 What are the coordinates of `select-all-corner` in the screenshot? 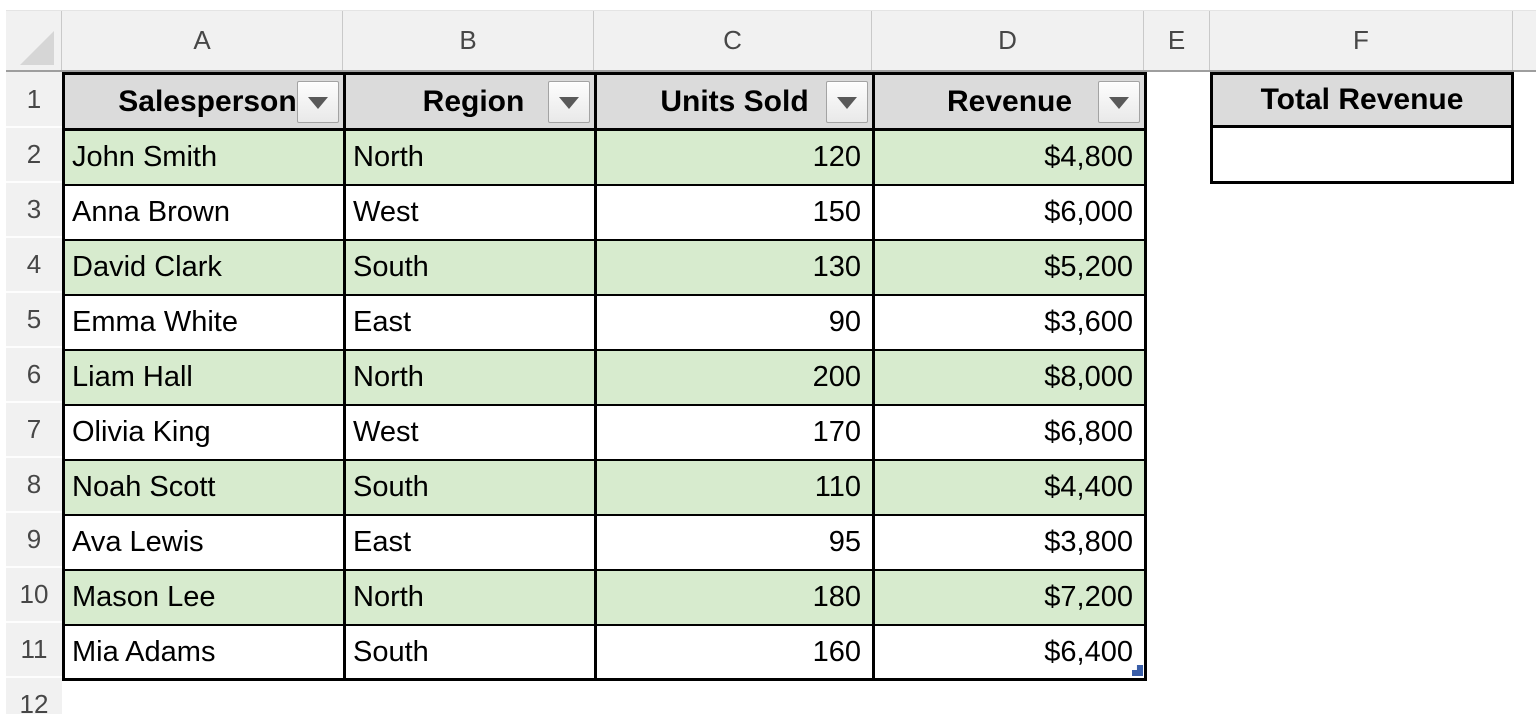 It's located at (34, 40).